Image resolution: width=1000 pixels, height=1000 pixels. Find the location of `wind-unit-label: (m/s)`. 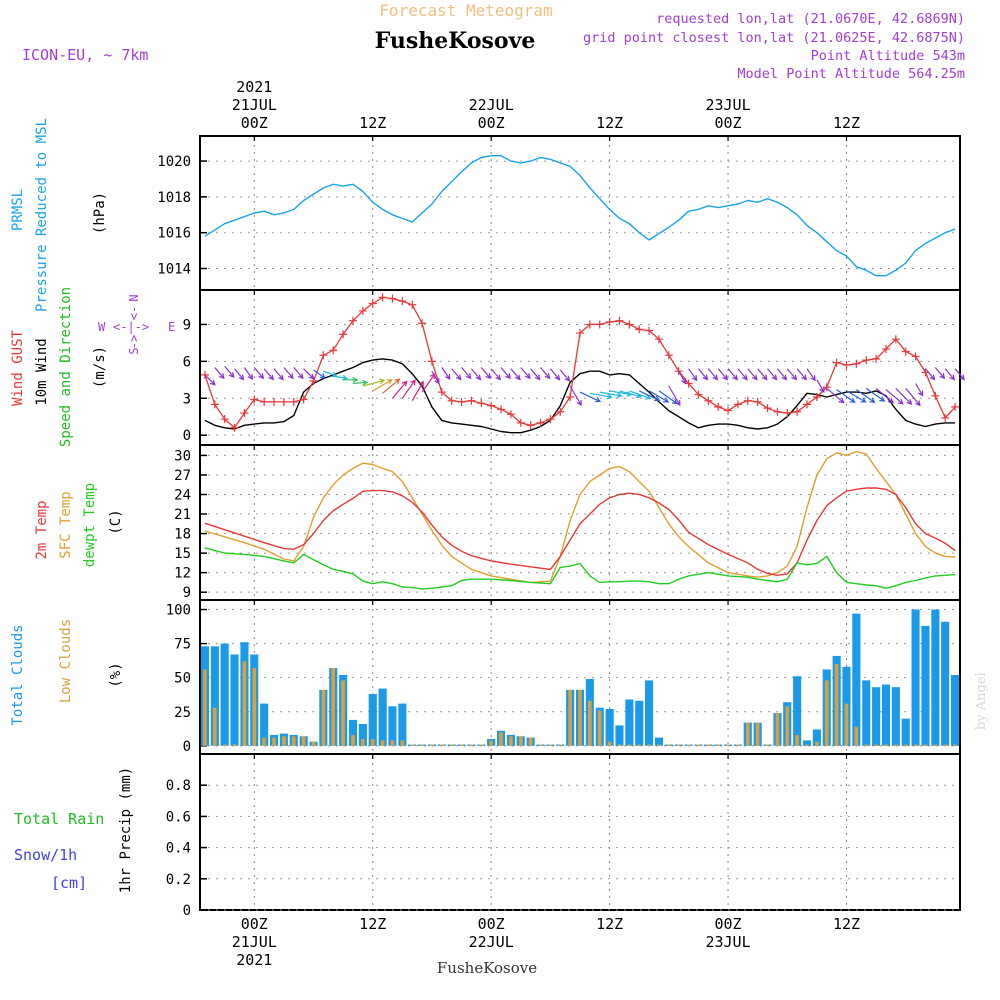

wind-unit-label: (m/s) is located at coordinates (100, 367).